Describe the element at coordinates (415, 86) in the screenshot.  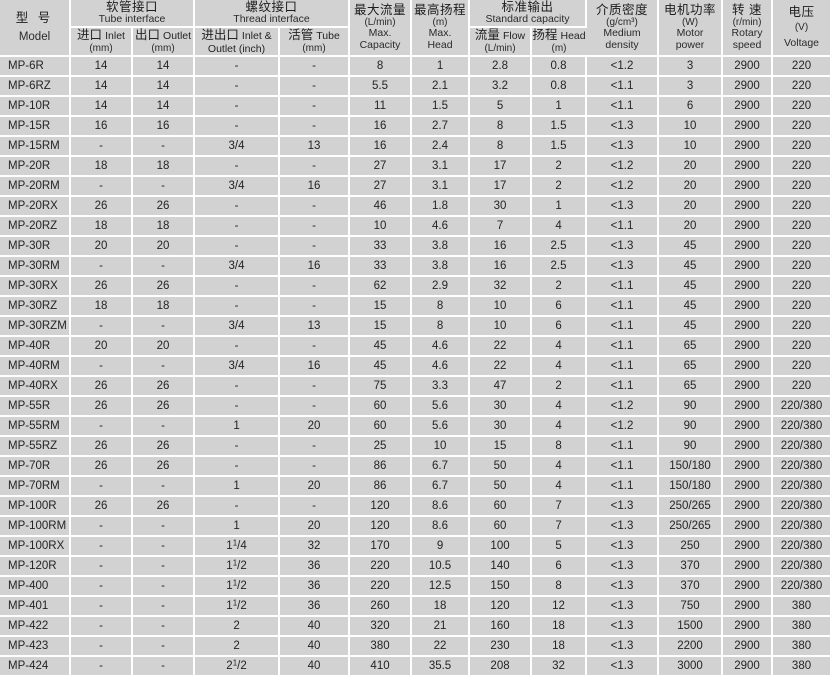
I see `table-row: MP-6RZ 14 14- -5.5 2.1 3.2 0.8 <1.1 3 2900 220` at that location.